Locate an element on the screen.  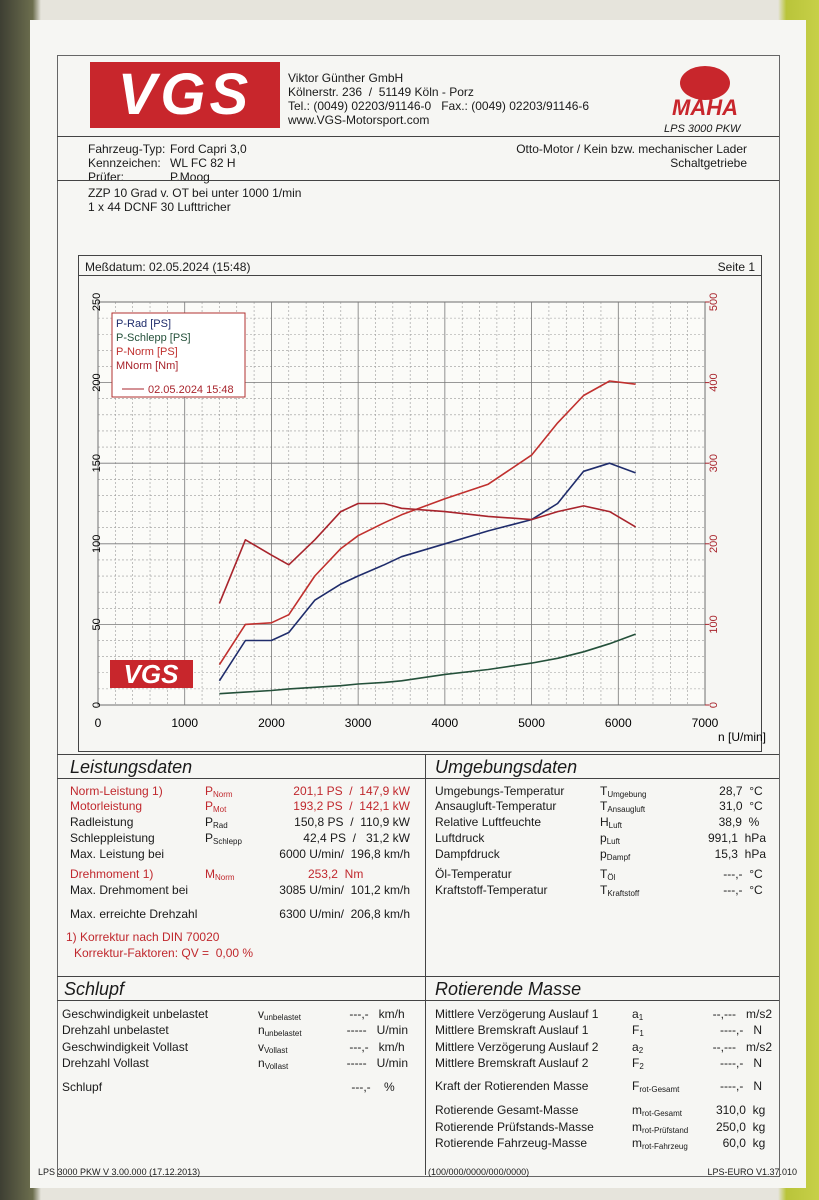
y-tick-label: 200 is located at coordinates (97, 382).